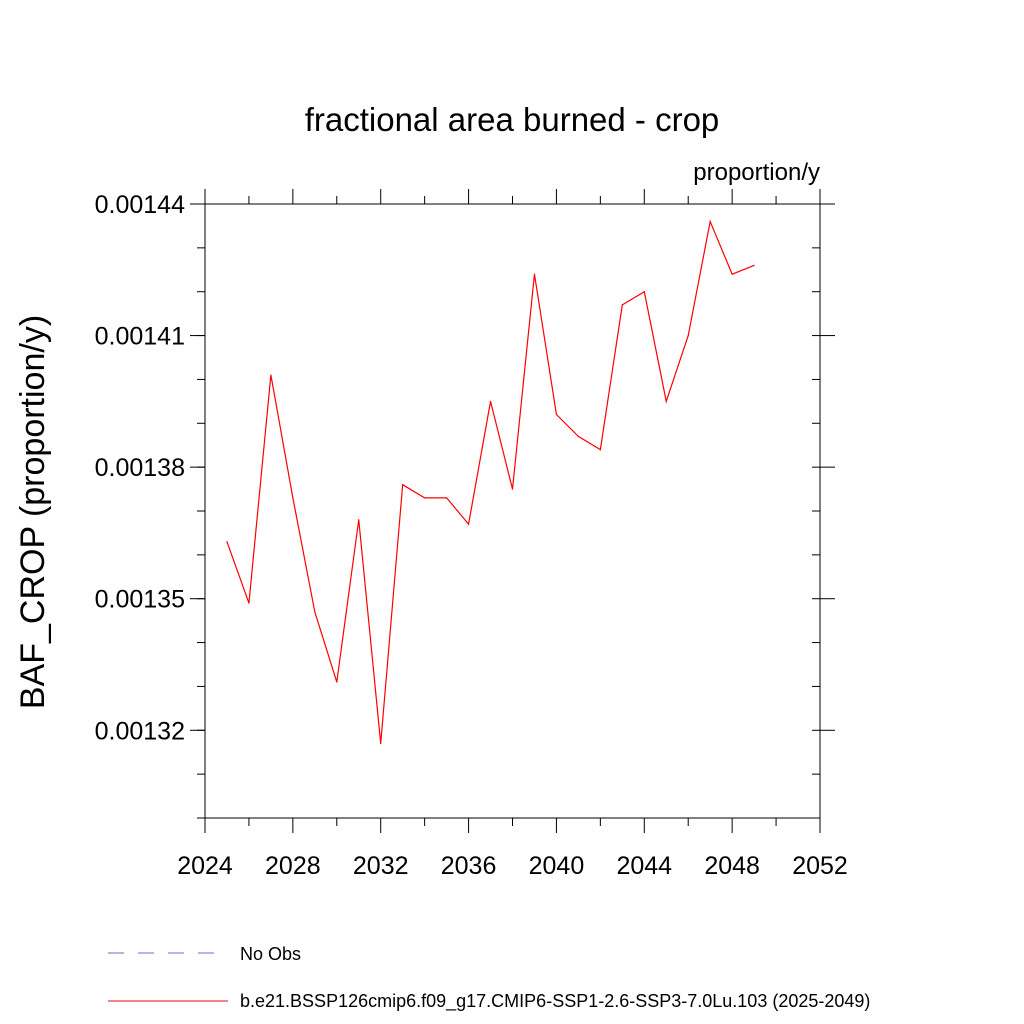 This screenshot has width=1024, height=1024. I want to click on x-tick-label: 2048, so click(732, 866).